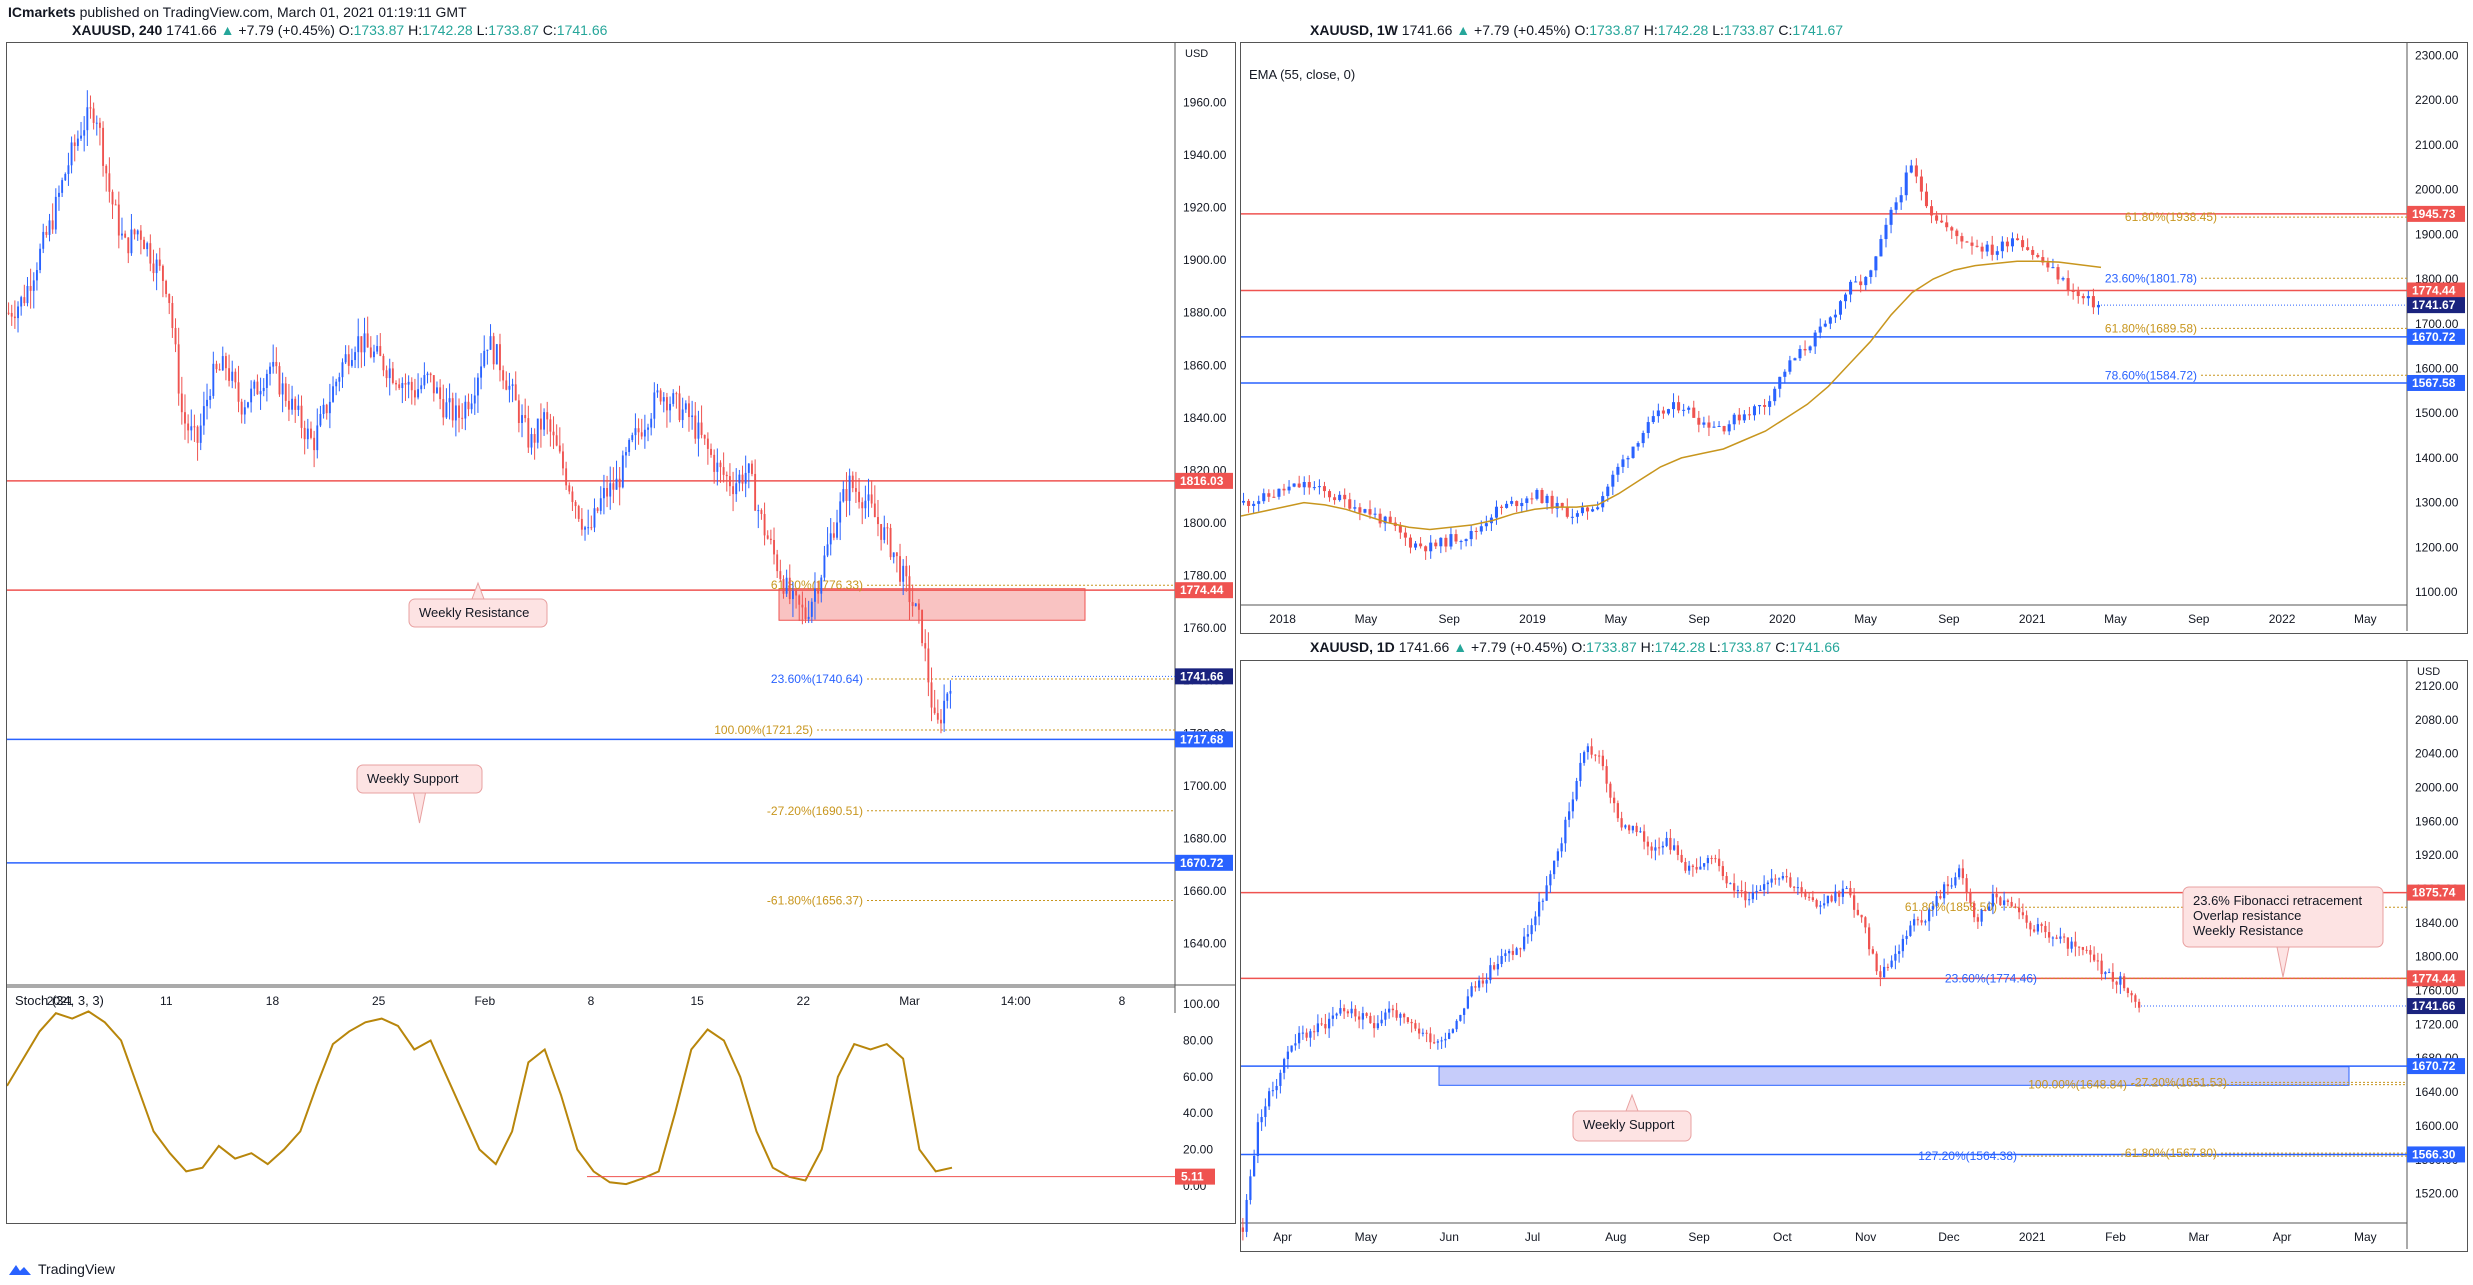 Image resolution: width=2473 pixels, height=1285 pixels. What do you see at coordinates (42, 12) in the screenshot?
I see `publisher-name: ICmarkets` at bounding box center [42, 12].